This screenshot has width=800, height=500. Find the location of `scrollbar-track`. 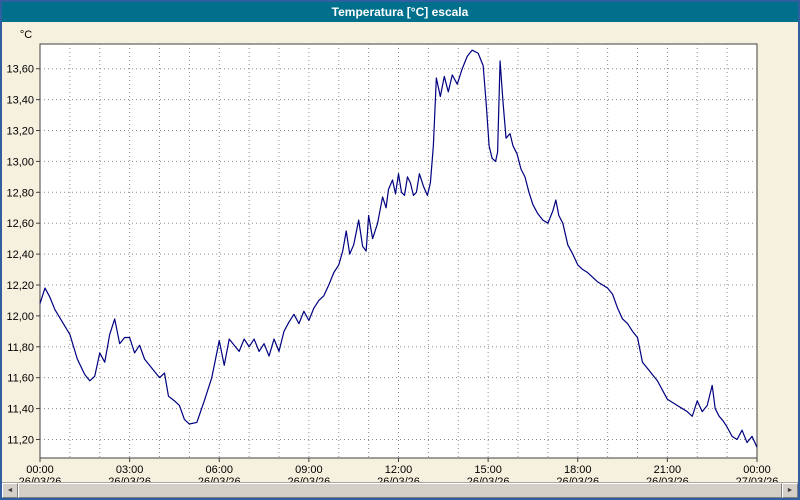

scrollbar-track is located at coordinates (400, 490).